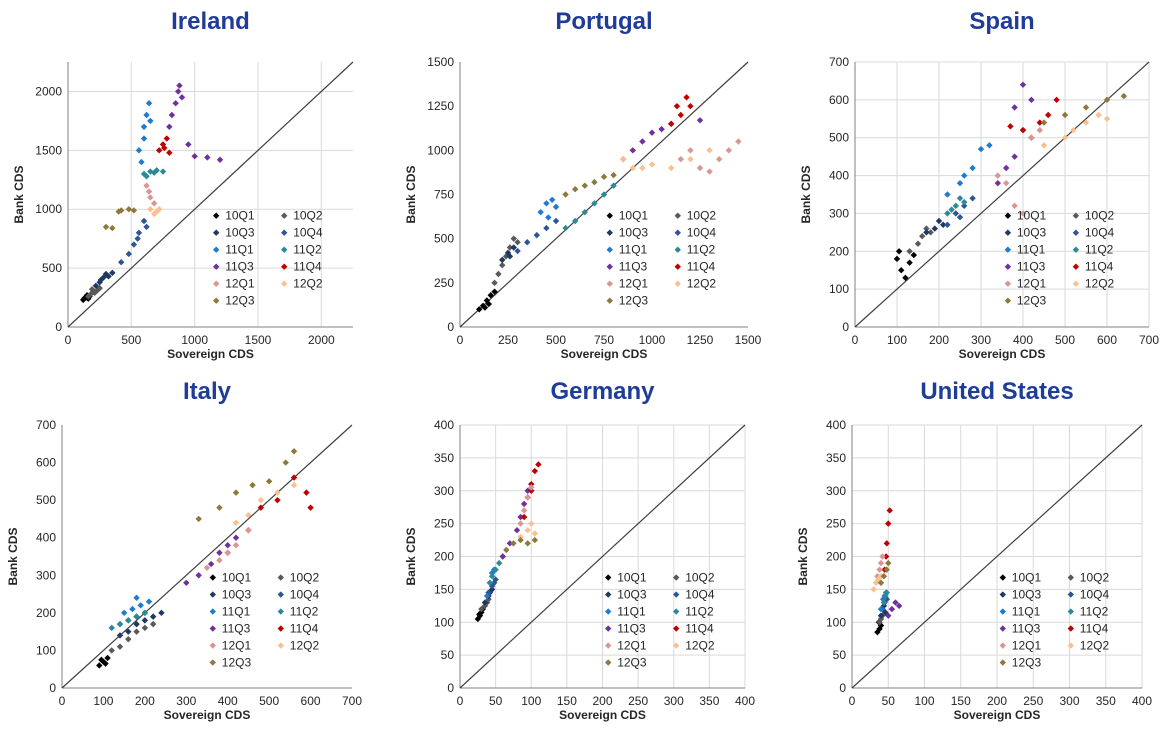 Image resolution: width=1169 pixels, height=733 pixels. Describe the element at coordinates (839, 251) in the screenshot. I see `y-tick-label: 200` at that location.